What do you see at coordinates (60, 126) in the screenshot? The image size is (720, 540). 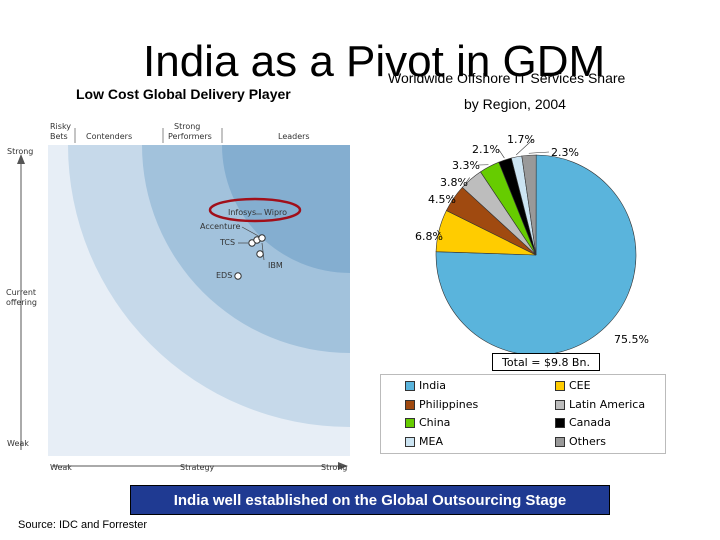 I see `cat-risky-bets-1: Risky` at bounding box center [60, 126].